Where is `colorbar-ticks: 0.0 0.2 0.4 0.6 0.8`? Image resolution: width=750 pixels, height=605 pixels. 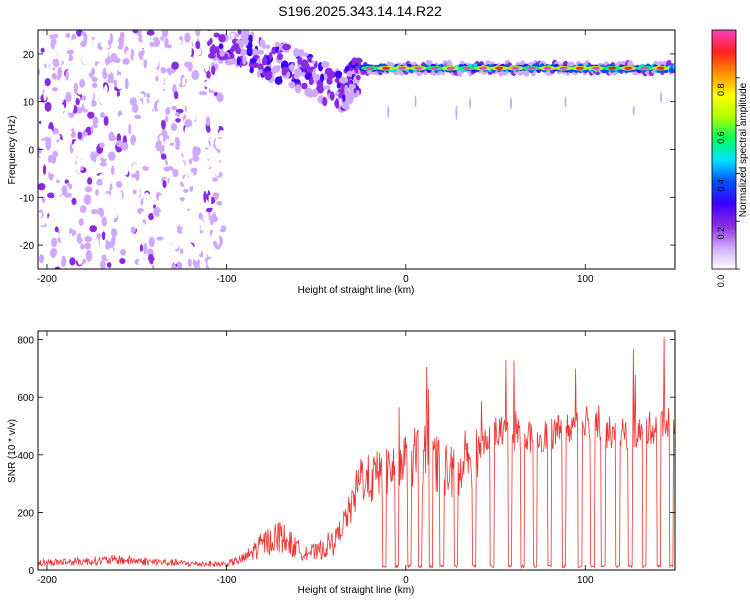 colorbar-ticks: 0.0 0.2 0.4 0.6 0.8 is located at coordinates (728, 182).